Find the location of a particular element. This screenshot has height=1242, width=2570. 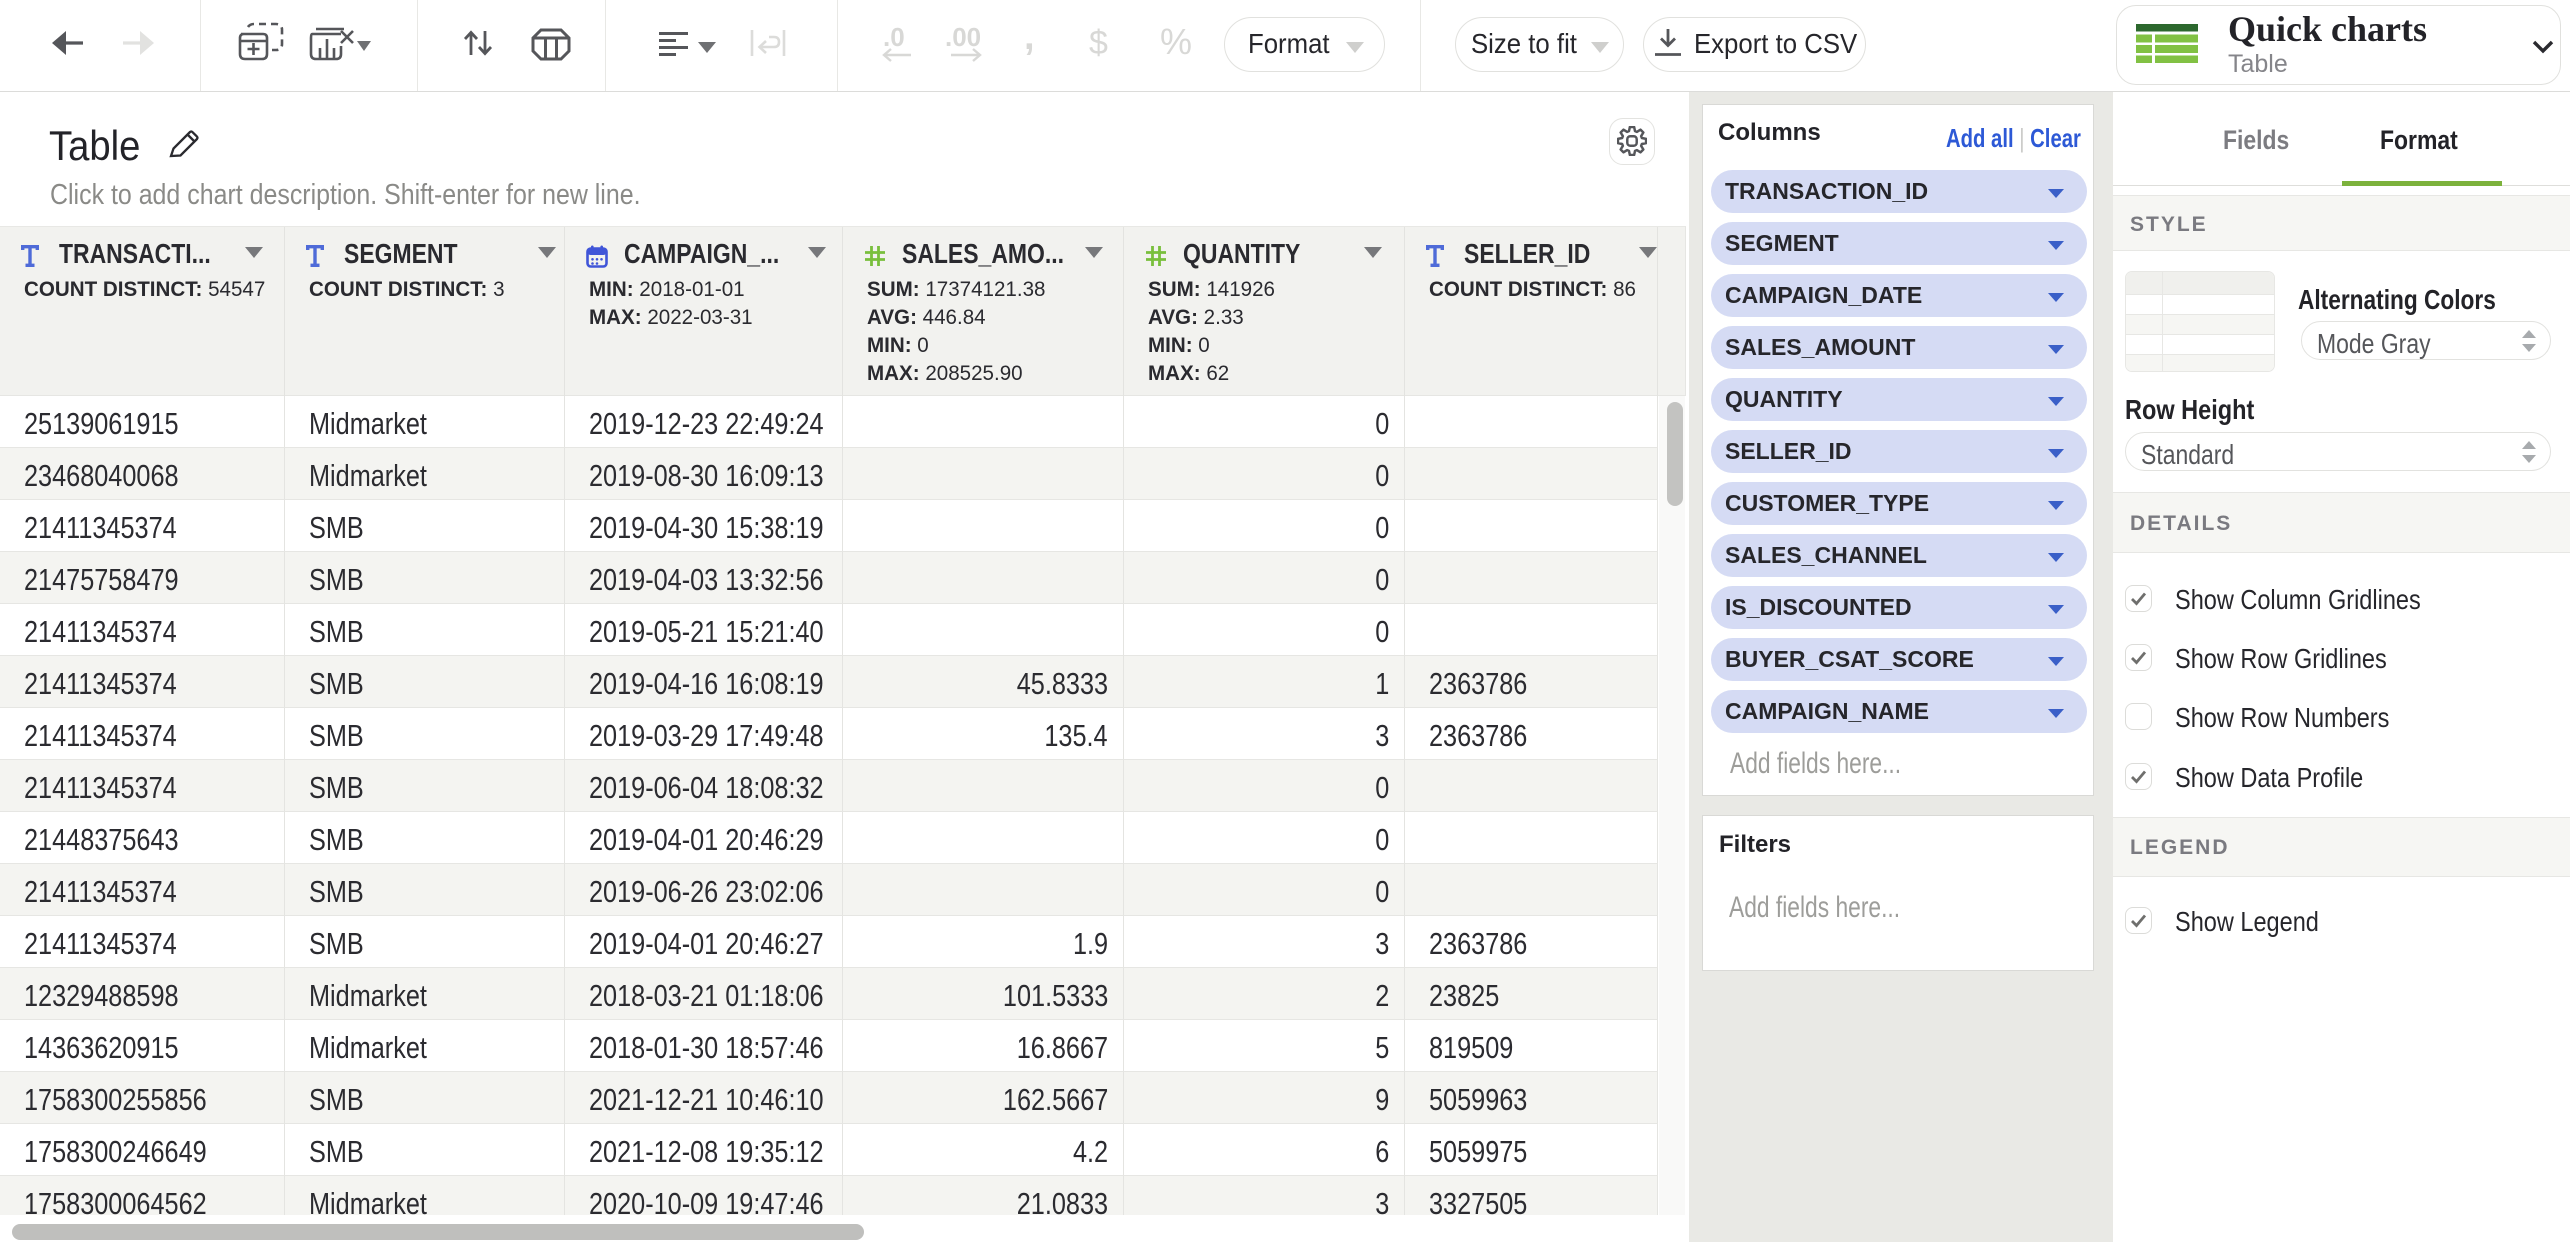

svg-text: .00 is located at coordinates (963, 38).